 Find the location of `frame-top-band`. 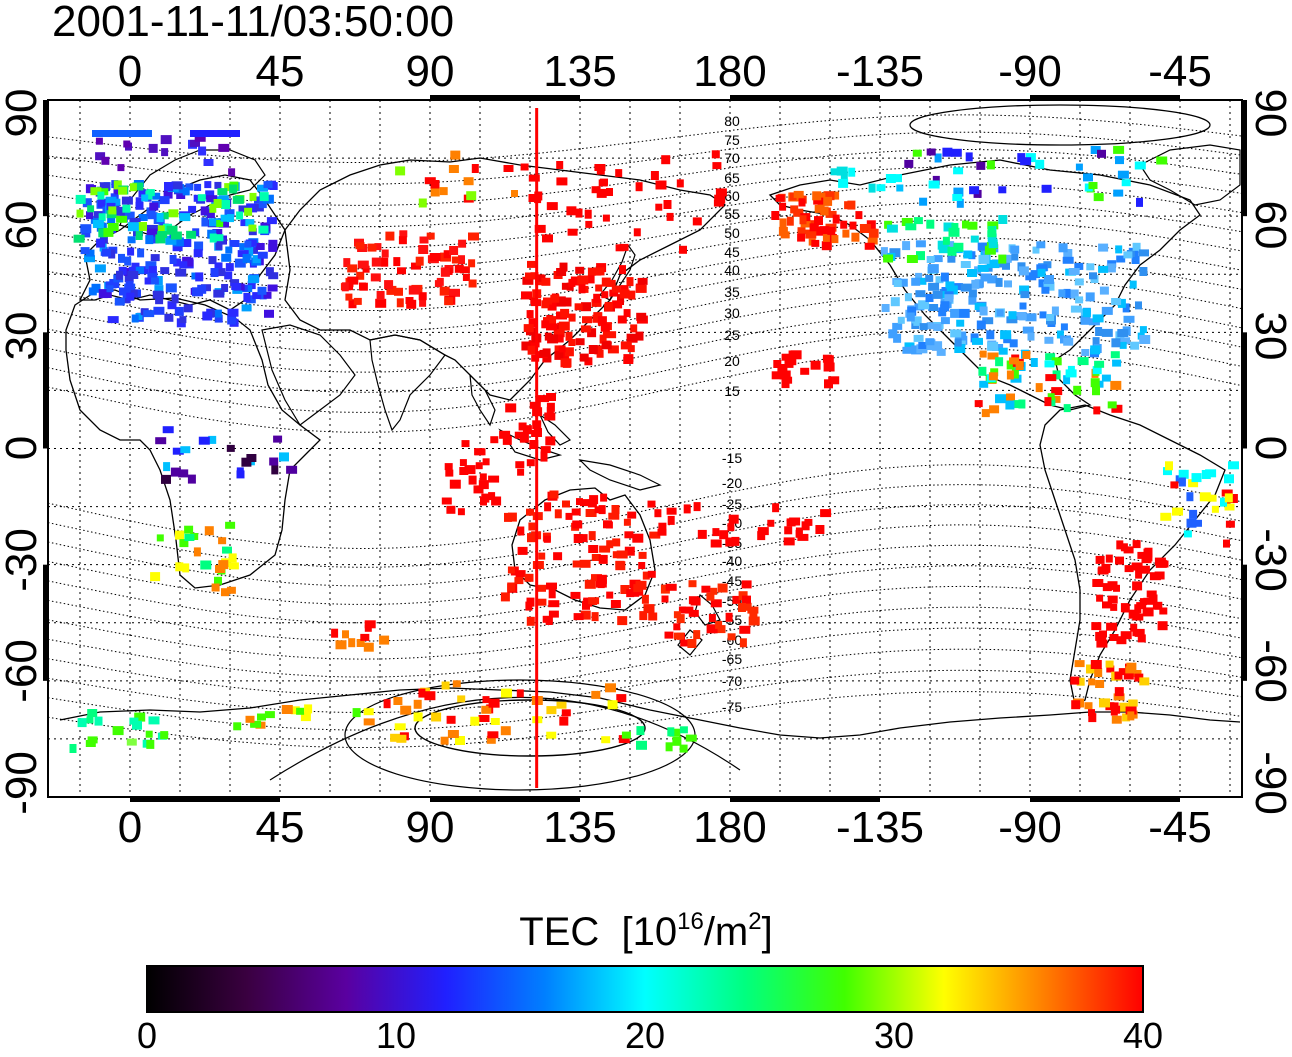

frame-top-band is located at coordinates (1105, 97).